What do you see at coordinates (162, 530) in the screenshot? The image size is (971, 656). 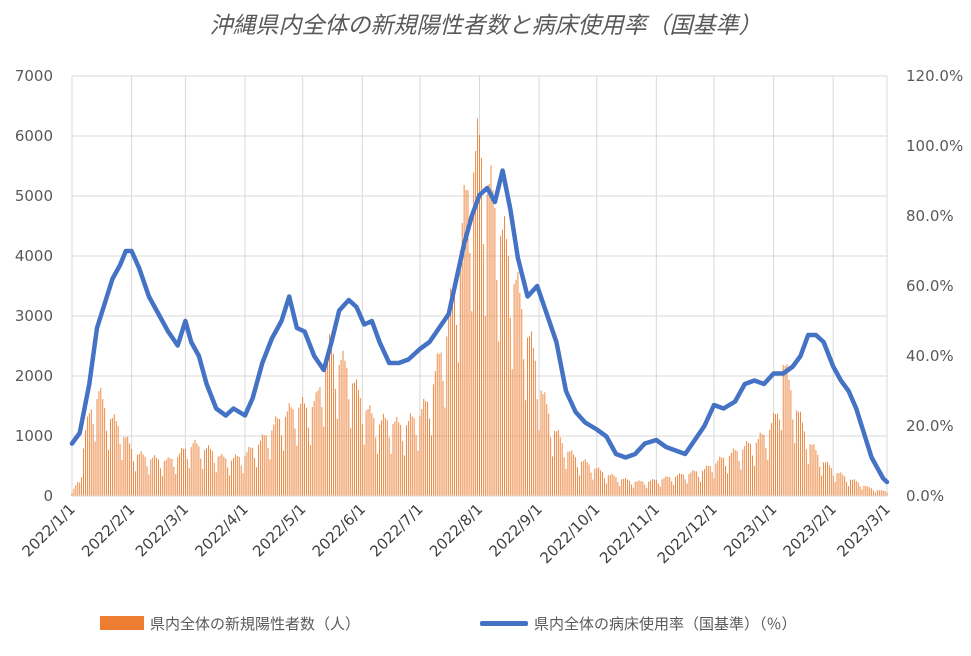 I see `x-tick-label: 2022/3/1` at bounding box center [162, 530].